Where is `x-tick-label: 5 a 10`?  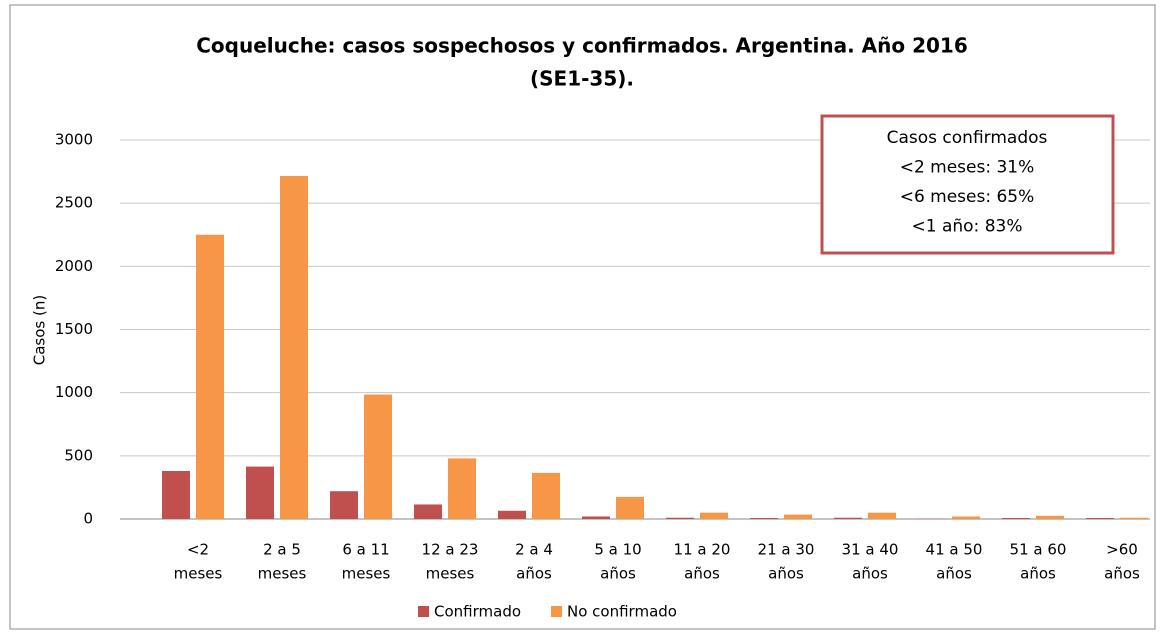 x-tick-label: 5 a 10 is located at coordinates (617, 550).